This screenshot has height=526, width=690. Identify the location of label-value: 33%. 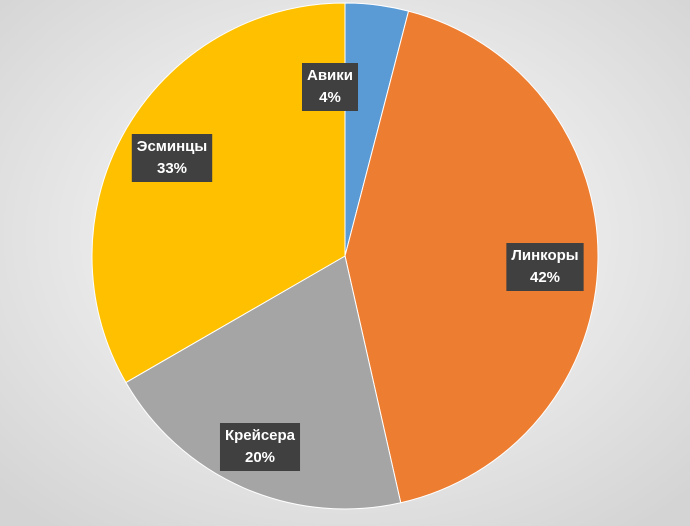
(172, 168).